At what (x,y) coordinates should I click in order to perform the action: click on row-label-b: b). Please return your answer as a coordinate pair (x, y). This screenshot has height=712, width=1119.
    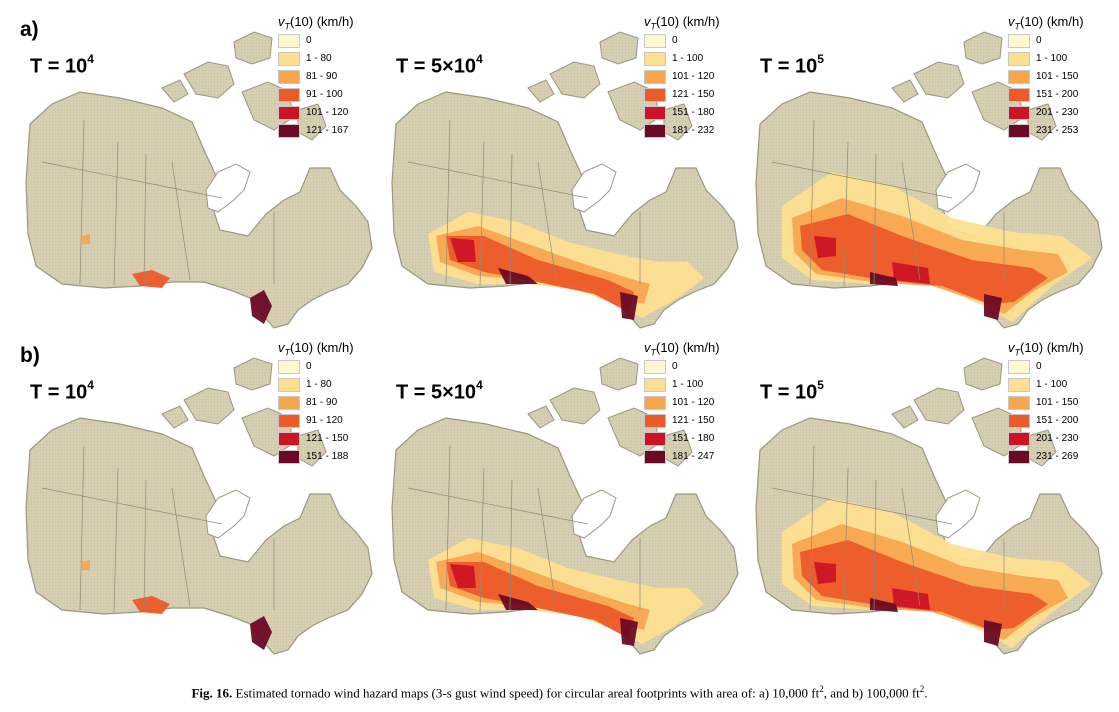
    Looking at the image, I should click on (30, 355).